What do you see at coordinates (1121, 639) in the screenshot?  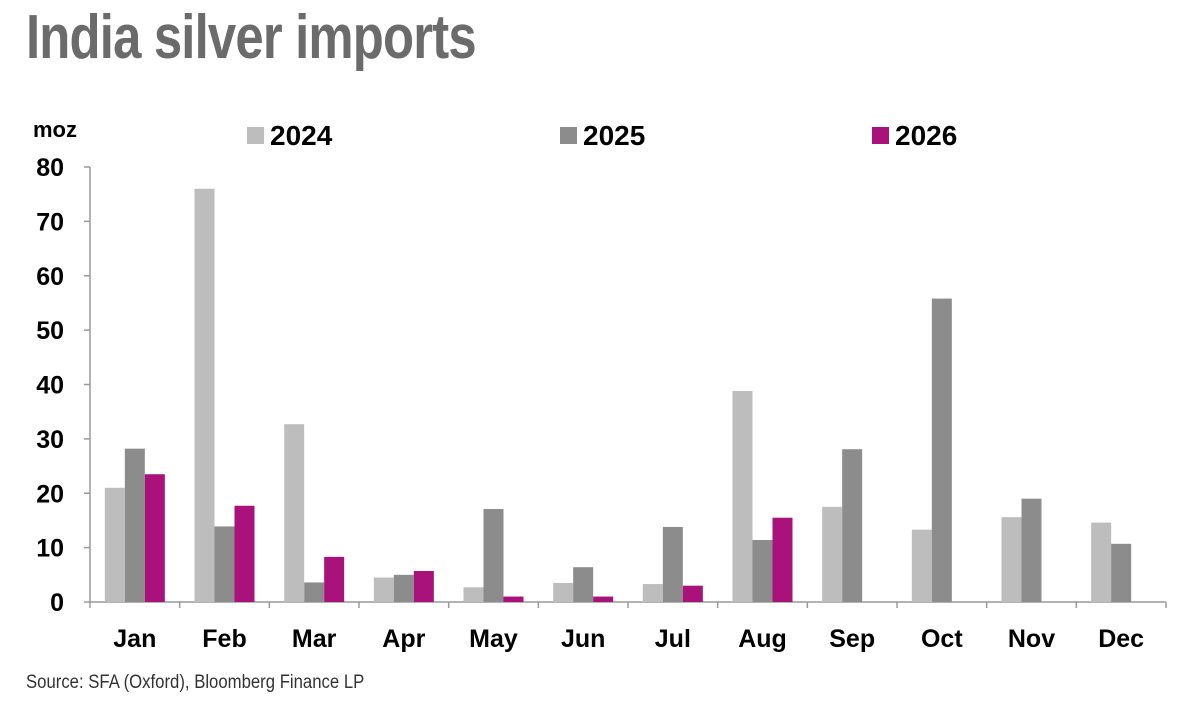 I see `x-tick-label: Dec` at bounding box center [1121, 639].